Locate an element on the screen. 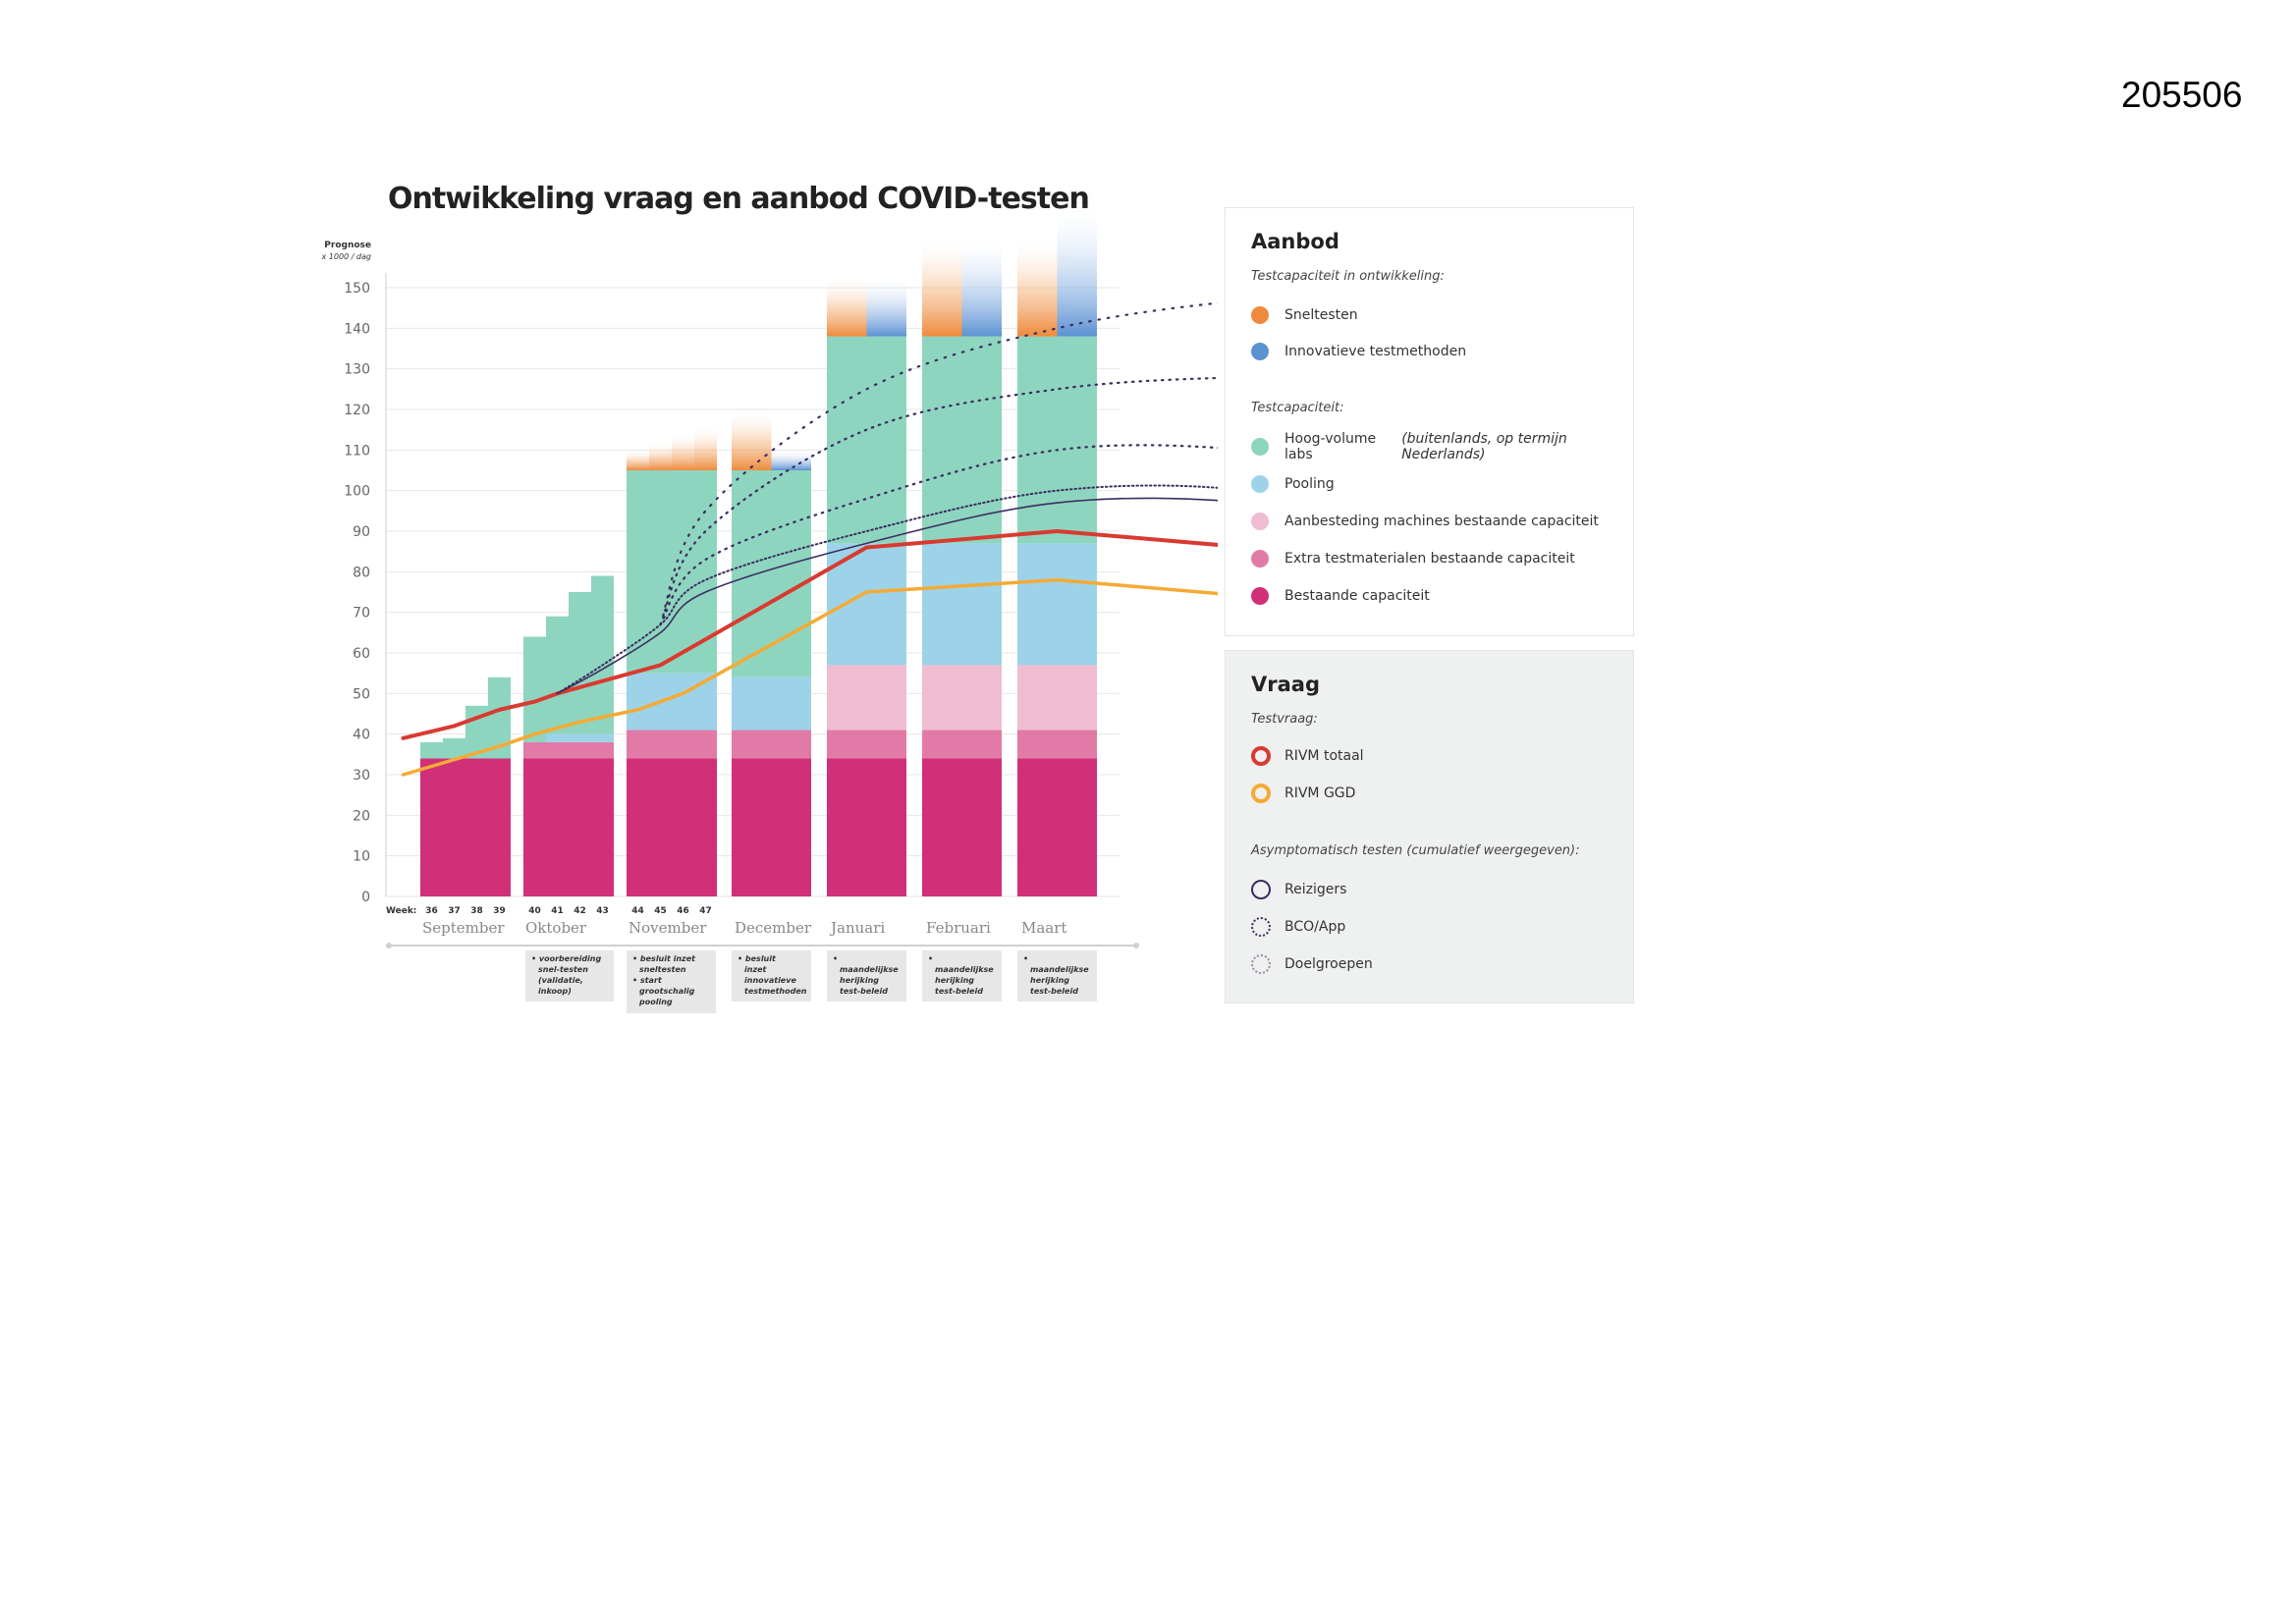 This screenshot has width=2296, height=1624. timeline-note-line: • start is located at coordinates (647, 980).